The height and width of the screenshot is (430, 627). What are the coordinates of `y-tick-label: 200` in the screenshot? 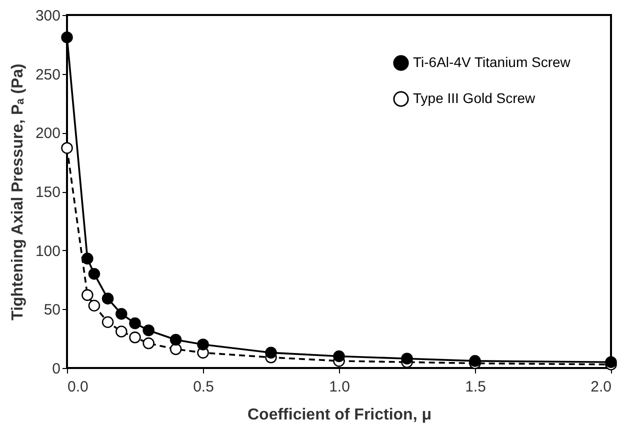 It's located at (47, 133).